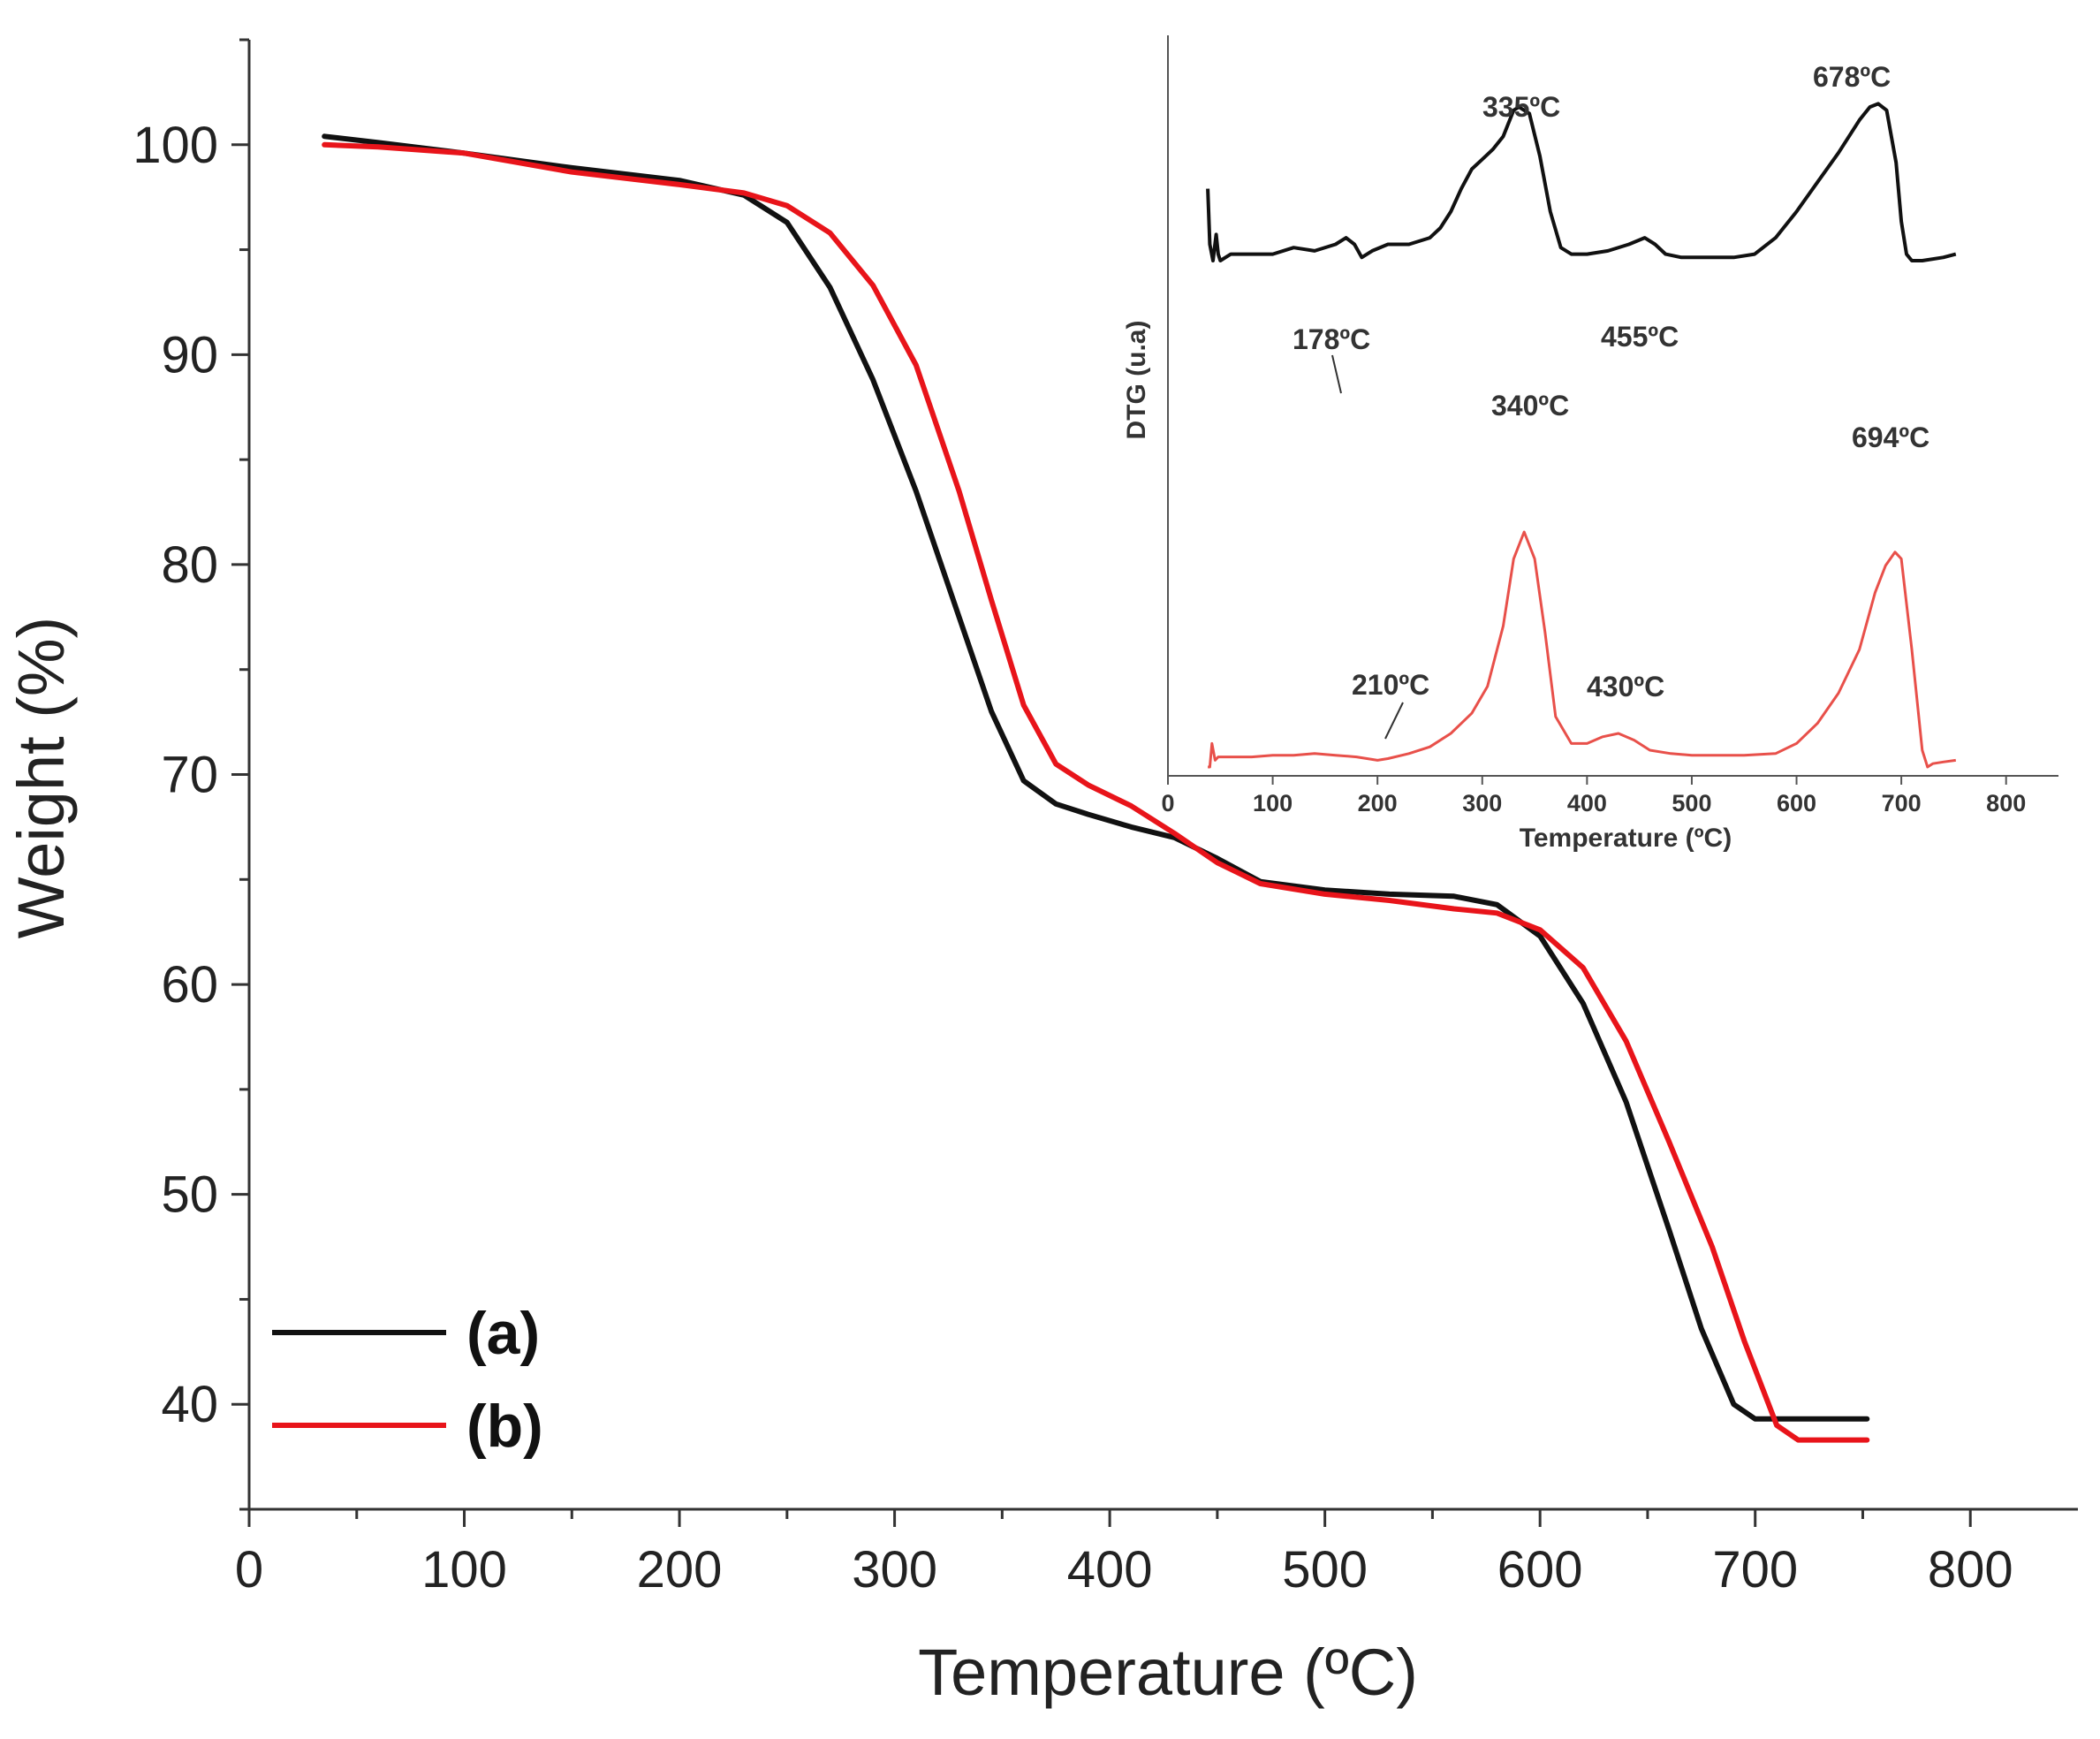  What do you see at coordinates (41, 778) in the screenshot?
I see `y-axis-title: Weight (%)` at bounding box center [41, 778].